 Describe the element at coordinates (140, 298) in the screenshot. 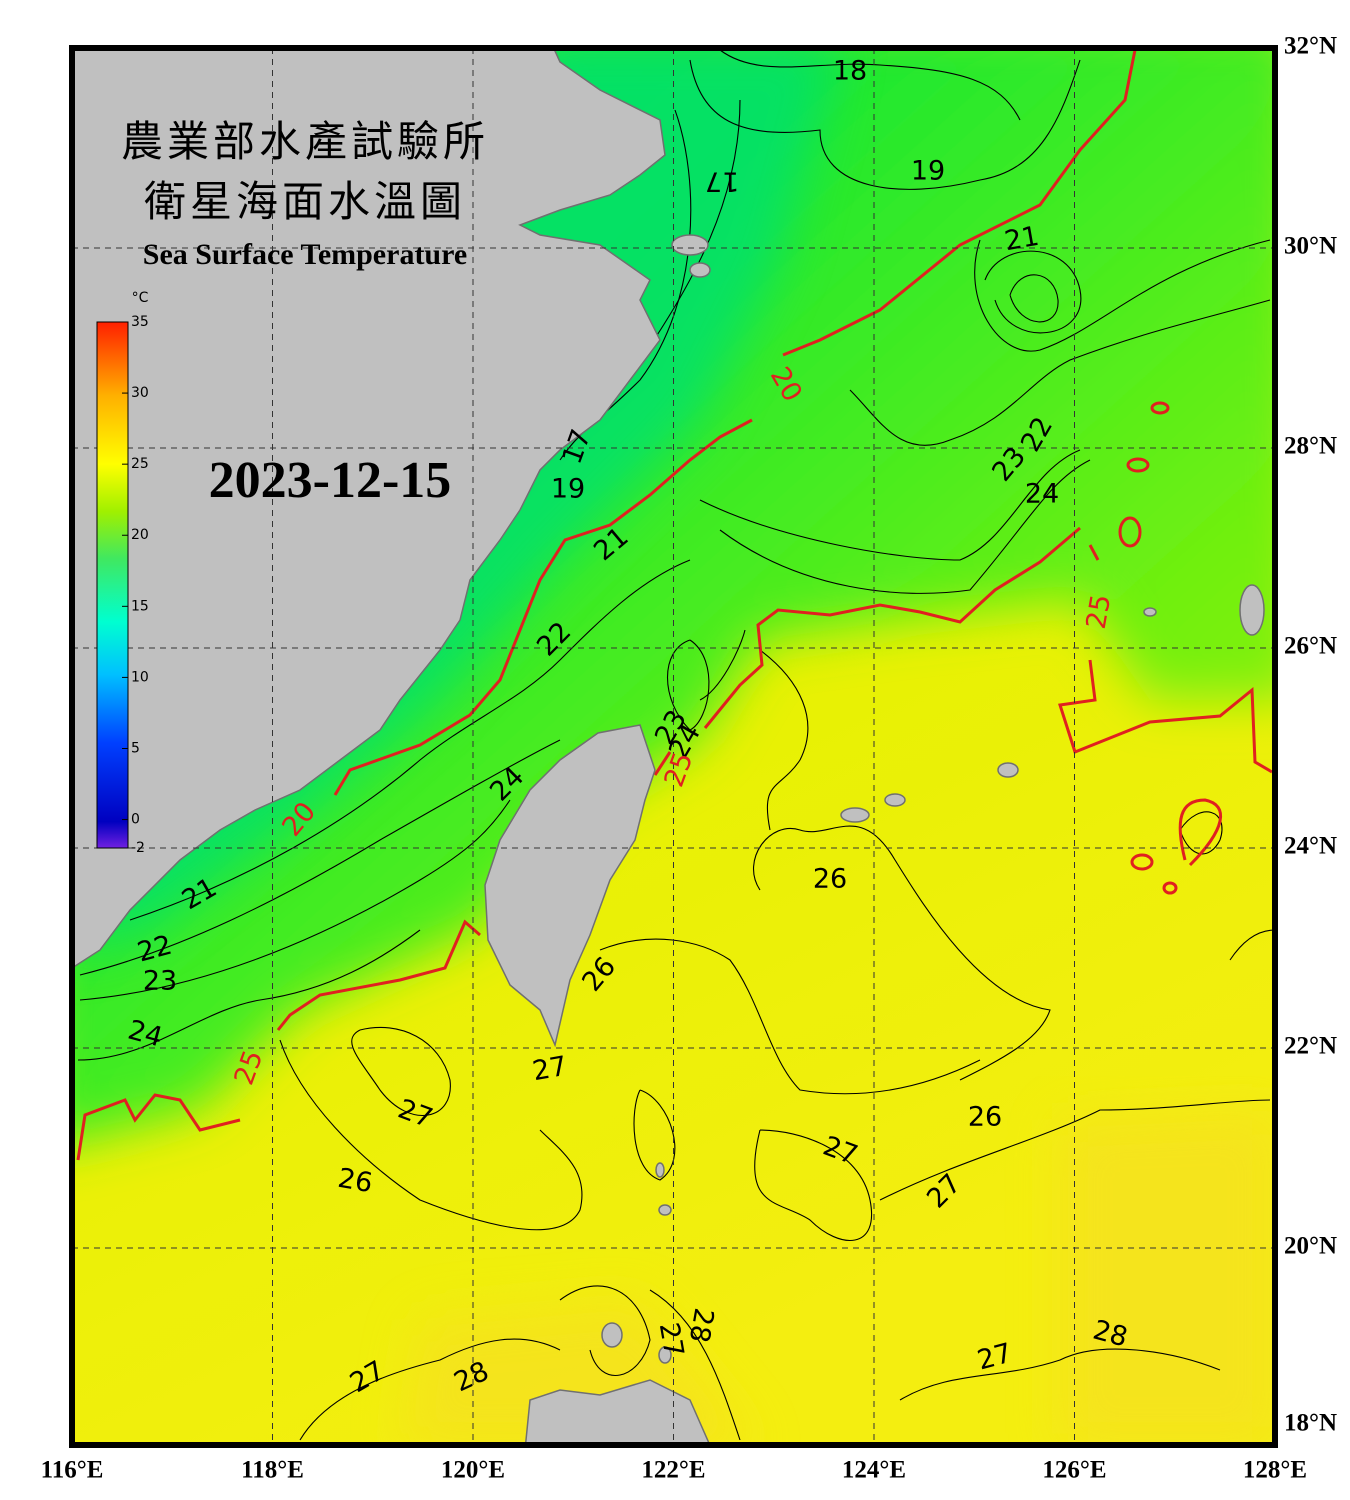

I see `colorbar-unit: °C` at that location.